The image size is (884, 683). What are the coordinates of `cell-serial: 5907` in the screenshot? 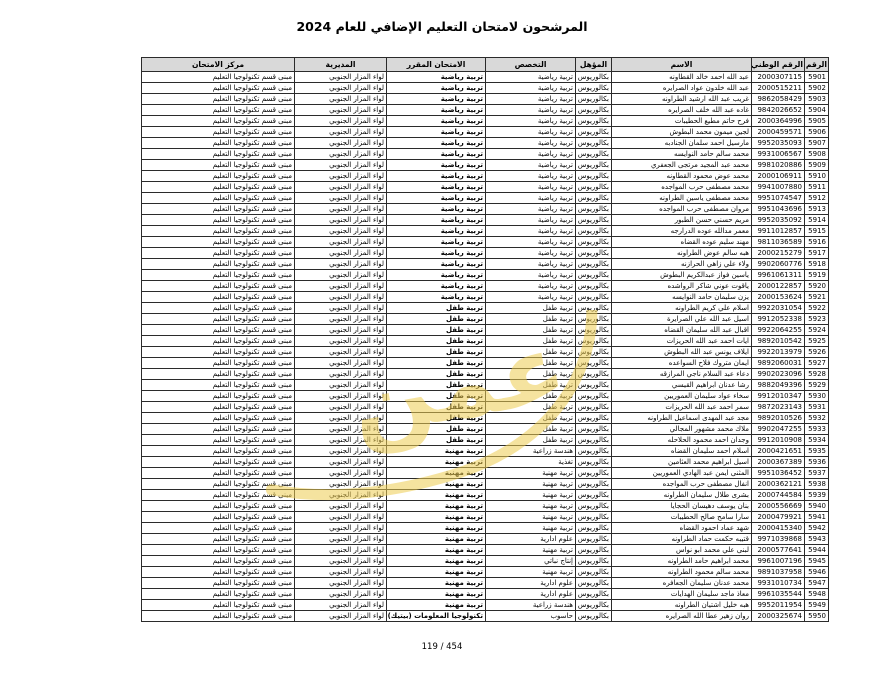 It's located at (816, 143).